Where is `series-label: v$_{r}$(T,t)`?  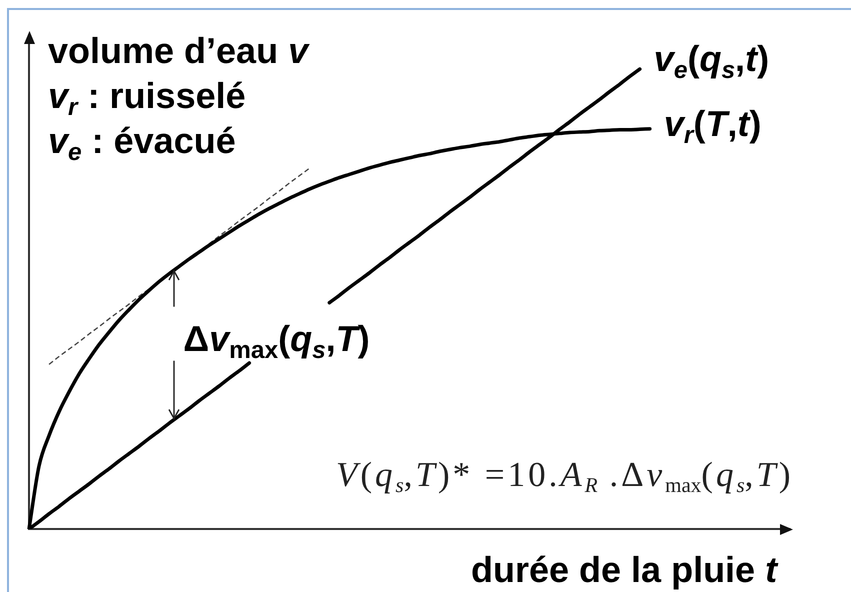 series-label: v$_{r}$(T,t) is located at coordinates (713, 126).